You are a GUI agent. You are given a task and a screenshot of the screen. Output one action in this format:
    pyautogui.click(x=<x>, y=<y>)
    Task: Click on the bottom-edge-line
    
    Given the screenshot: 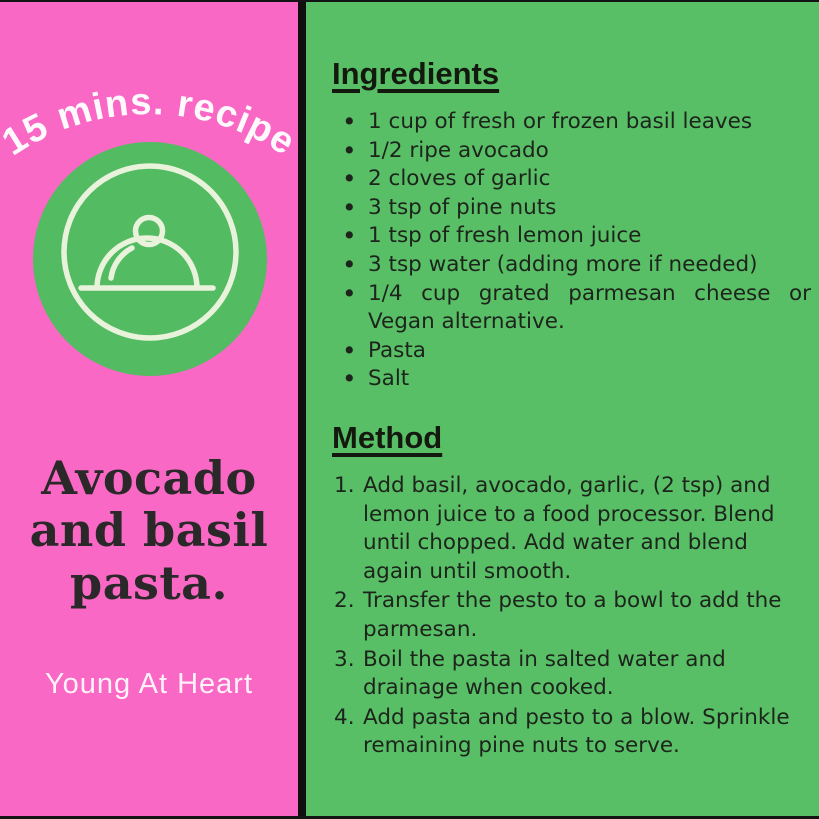 What is the action you would take?
    pyautogui.click(x=409, y=817)
    